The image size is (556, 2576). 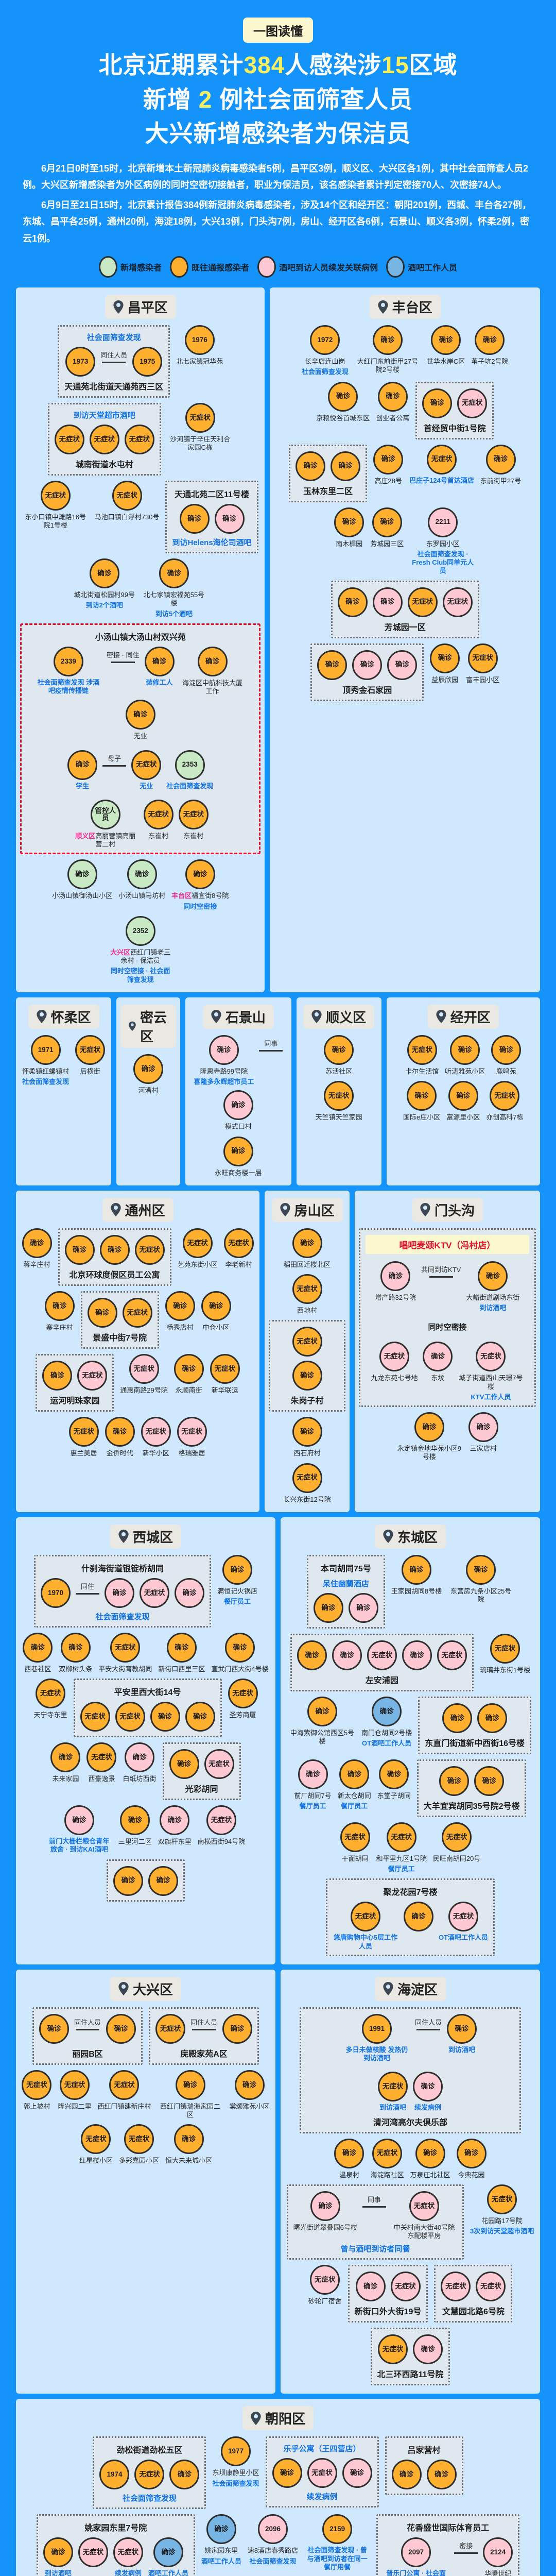 I want to click on case-note: 酒吧工作人员, so click(x=168, y=2572).